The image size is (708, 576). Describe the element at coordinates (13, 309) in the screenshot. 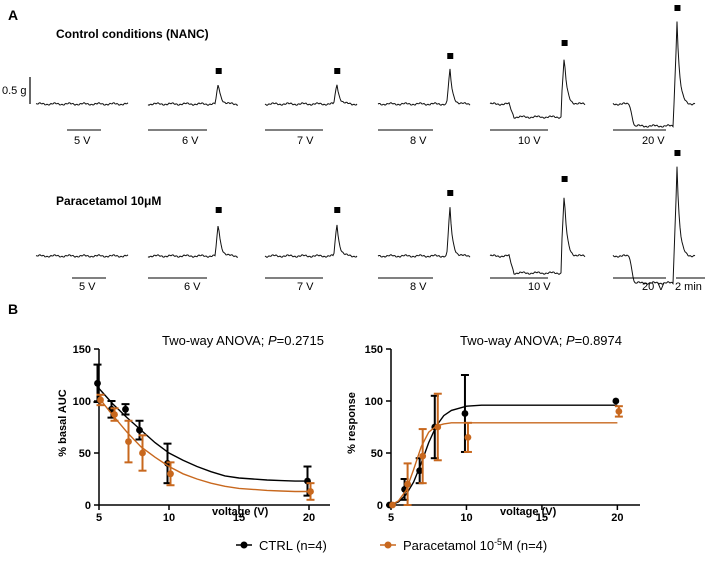

I see `panel-label-b: B` at that location.